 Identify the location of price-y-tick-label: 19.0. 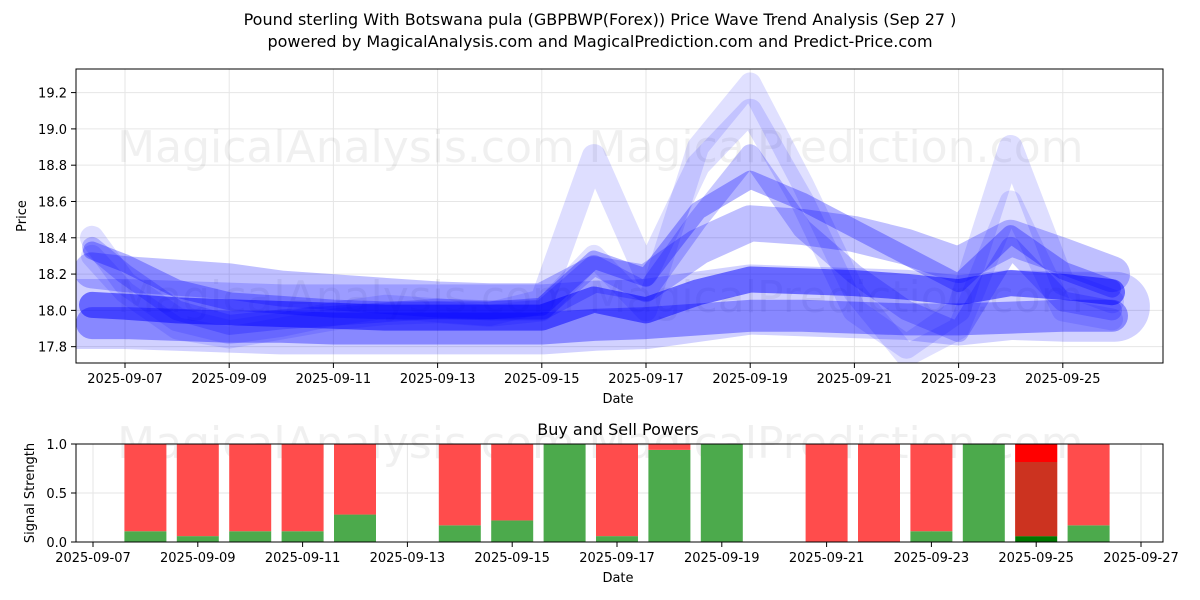
(52, 130).